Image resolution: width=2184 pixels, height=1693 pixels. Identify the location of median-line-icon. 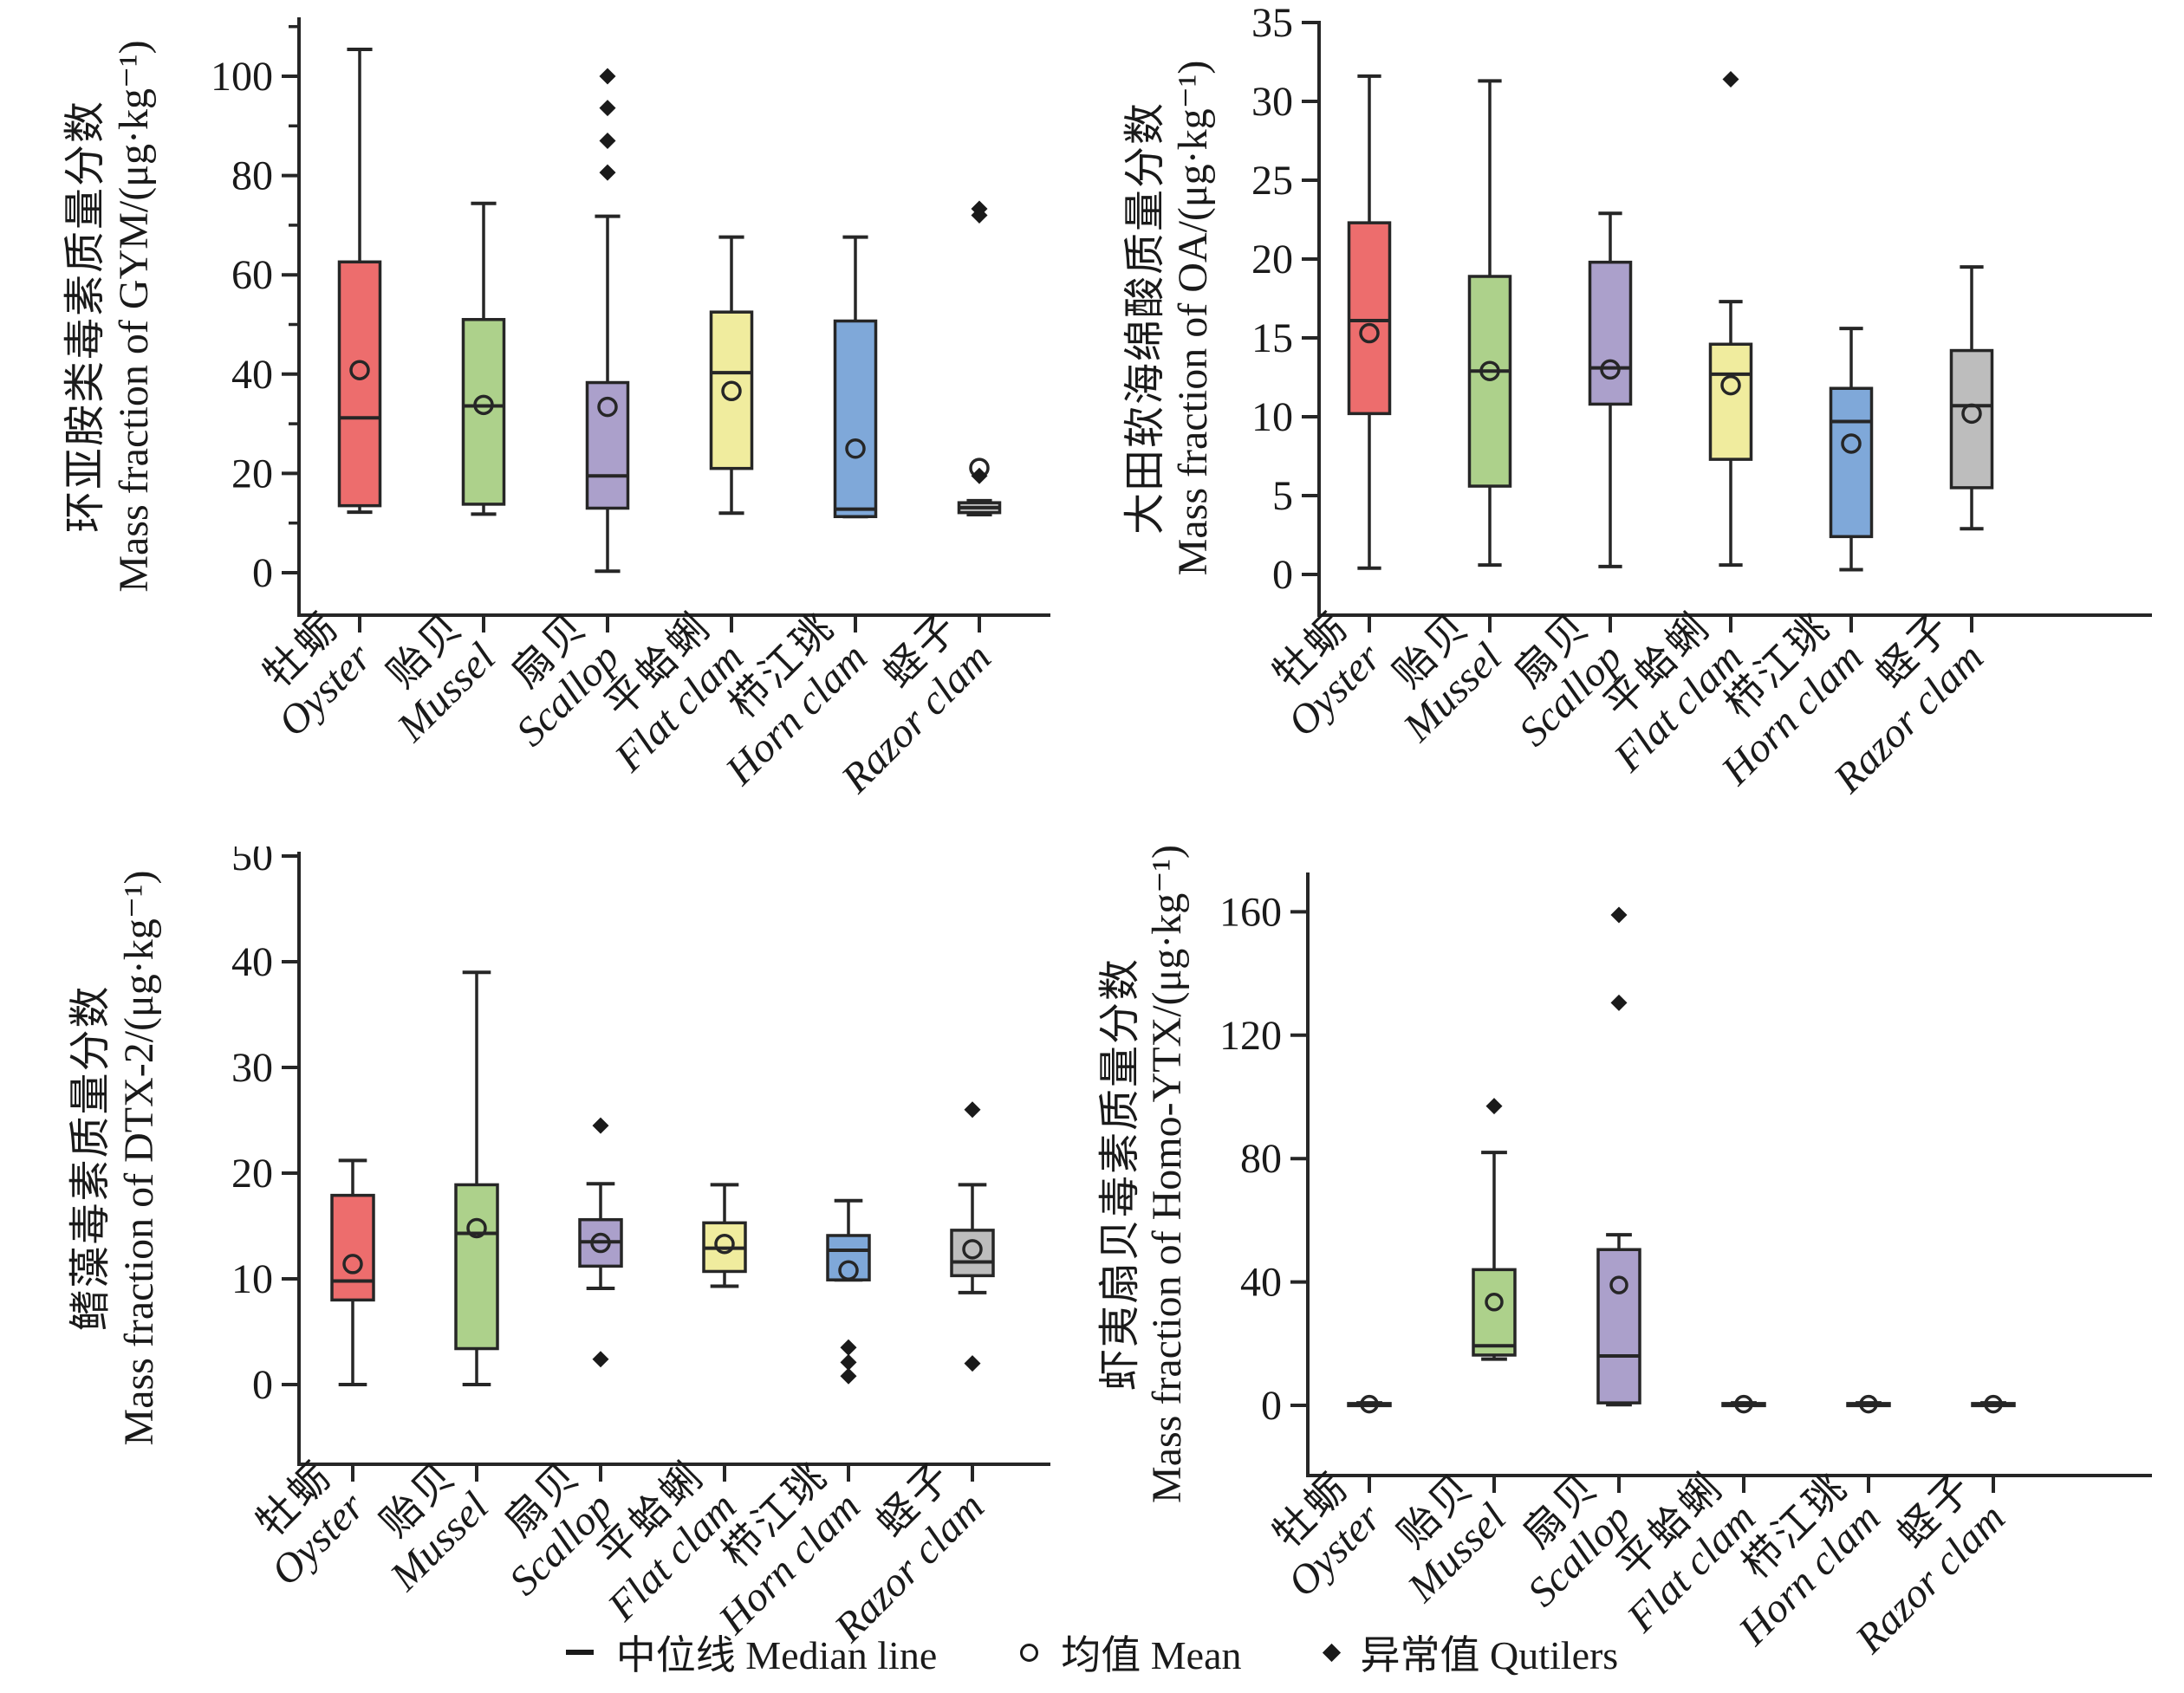
(579, 1652).